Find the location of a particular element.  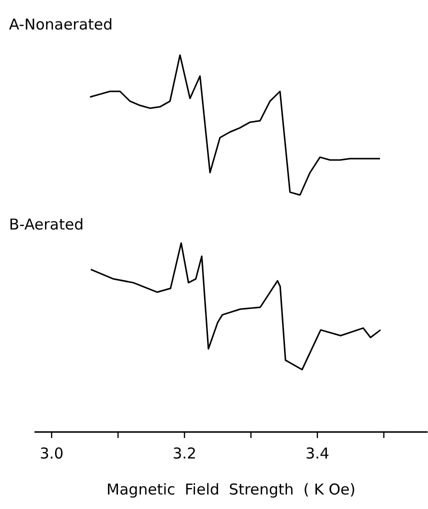

x-axis-title: Magnetic Field Strength ( K Oe) is located at coordinates (231, 489).